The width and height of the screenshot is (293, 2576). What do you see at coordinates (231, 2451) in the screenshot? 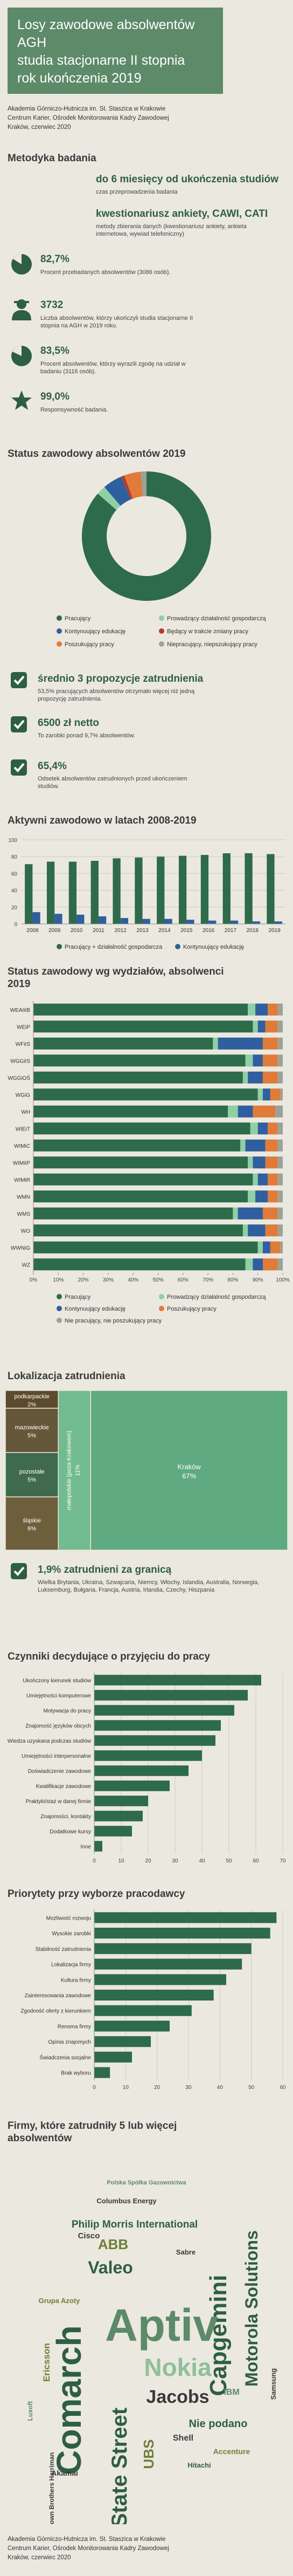
I see `company-name: Accenture` at bounding box center [231, 2451].